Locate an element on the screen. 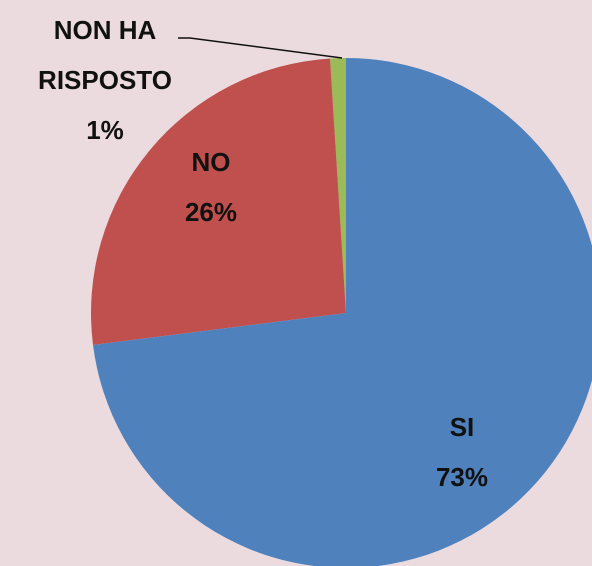 The height and width of the screenshot is (566, 592). value-label: 73% is located at coordinates (462, 477).